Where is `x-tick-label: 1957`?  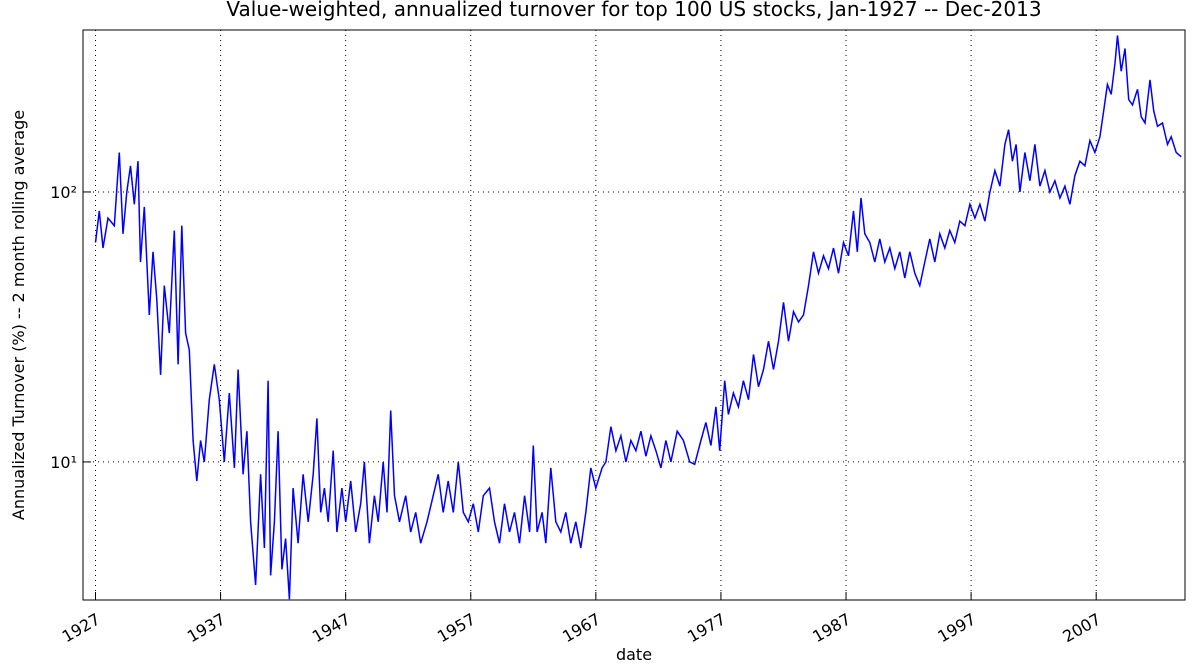
x-tick-label: 1957 is located at coordinates (456, 627).